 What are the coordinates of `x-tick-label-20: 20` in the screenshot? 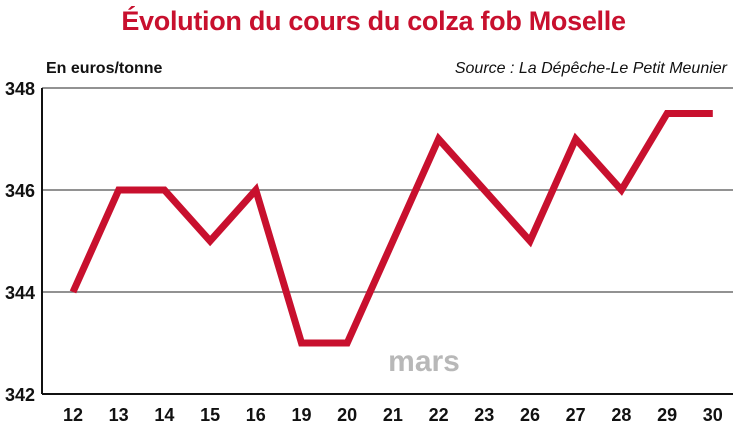 It's located at (347, 415).